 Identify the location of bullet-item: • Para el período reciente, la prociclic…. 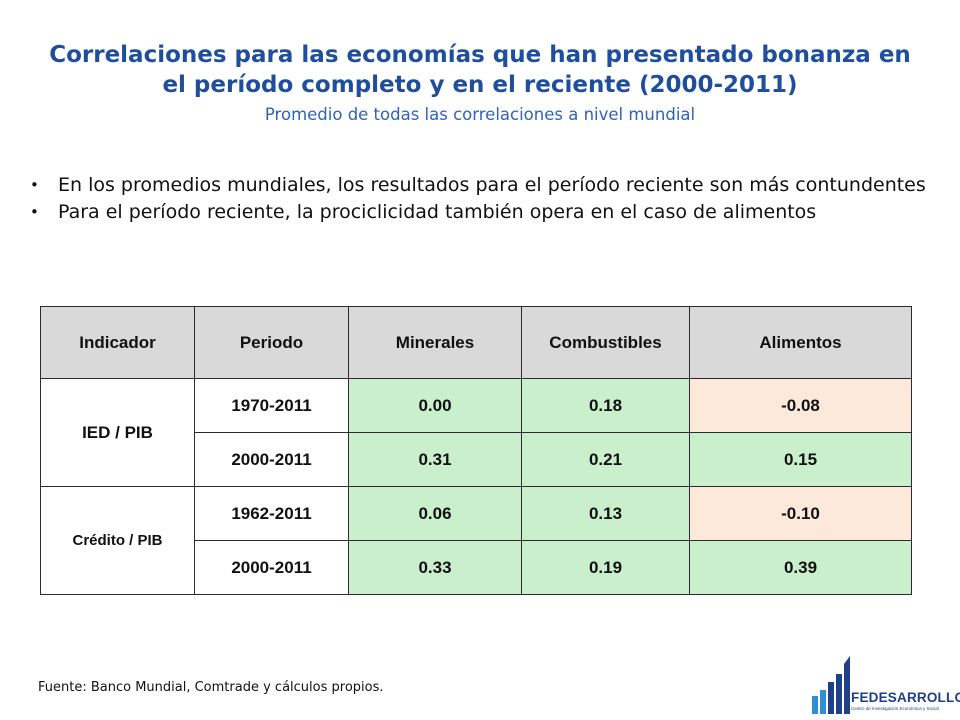
(480, 212).